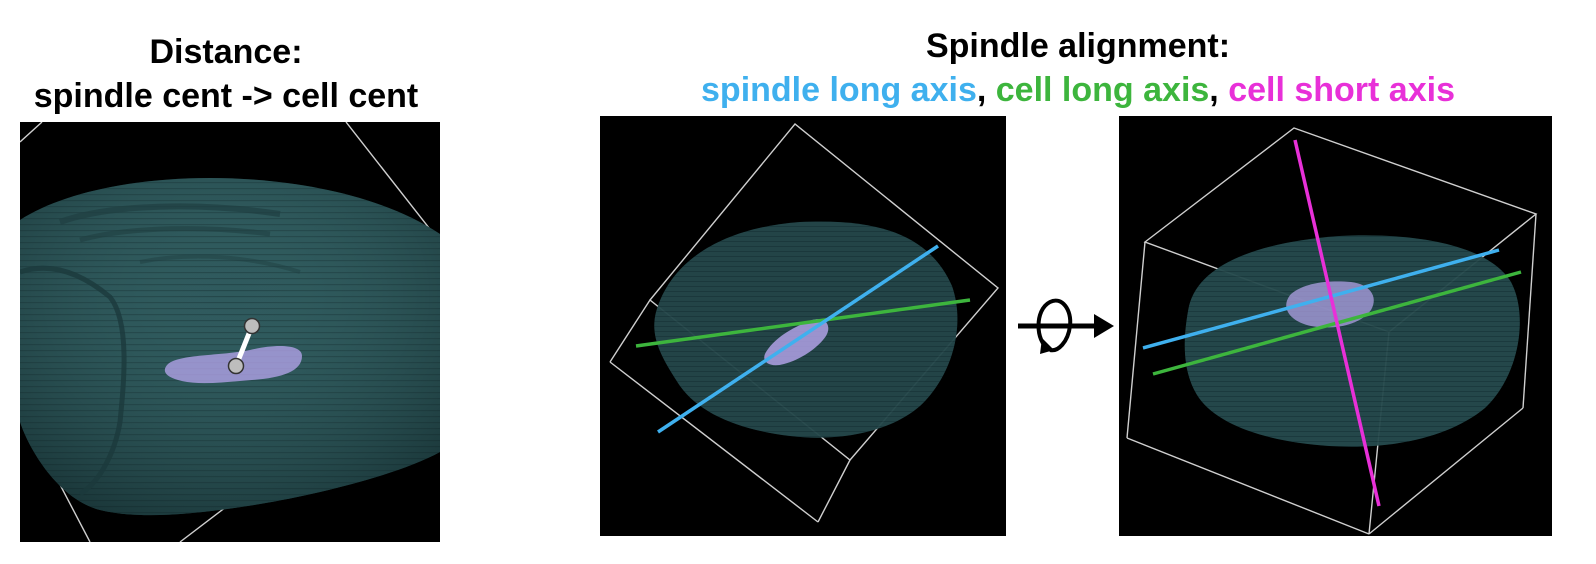 Image resolution: width=1596 pixels, height=564 pixels. Describe the element at coordinates (236, 366) in the screenshot. I see `spindle-center-point` at that location.